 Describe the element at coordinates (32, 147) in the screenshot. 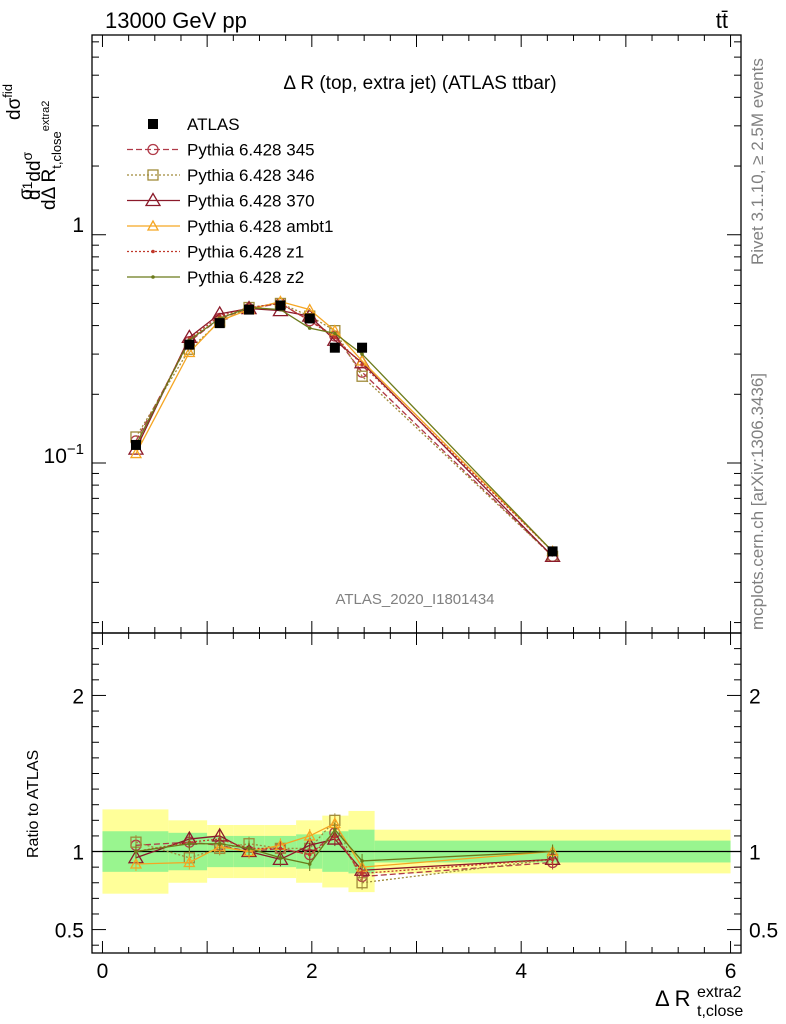

I see `main-y-axis-label: d1ddσ σ dΔ Rt,closeextra2 dσfid` at that location.